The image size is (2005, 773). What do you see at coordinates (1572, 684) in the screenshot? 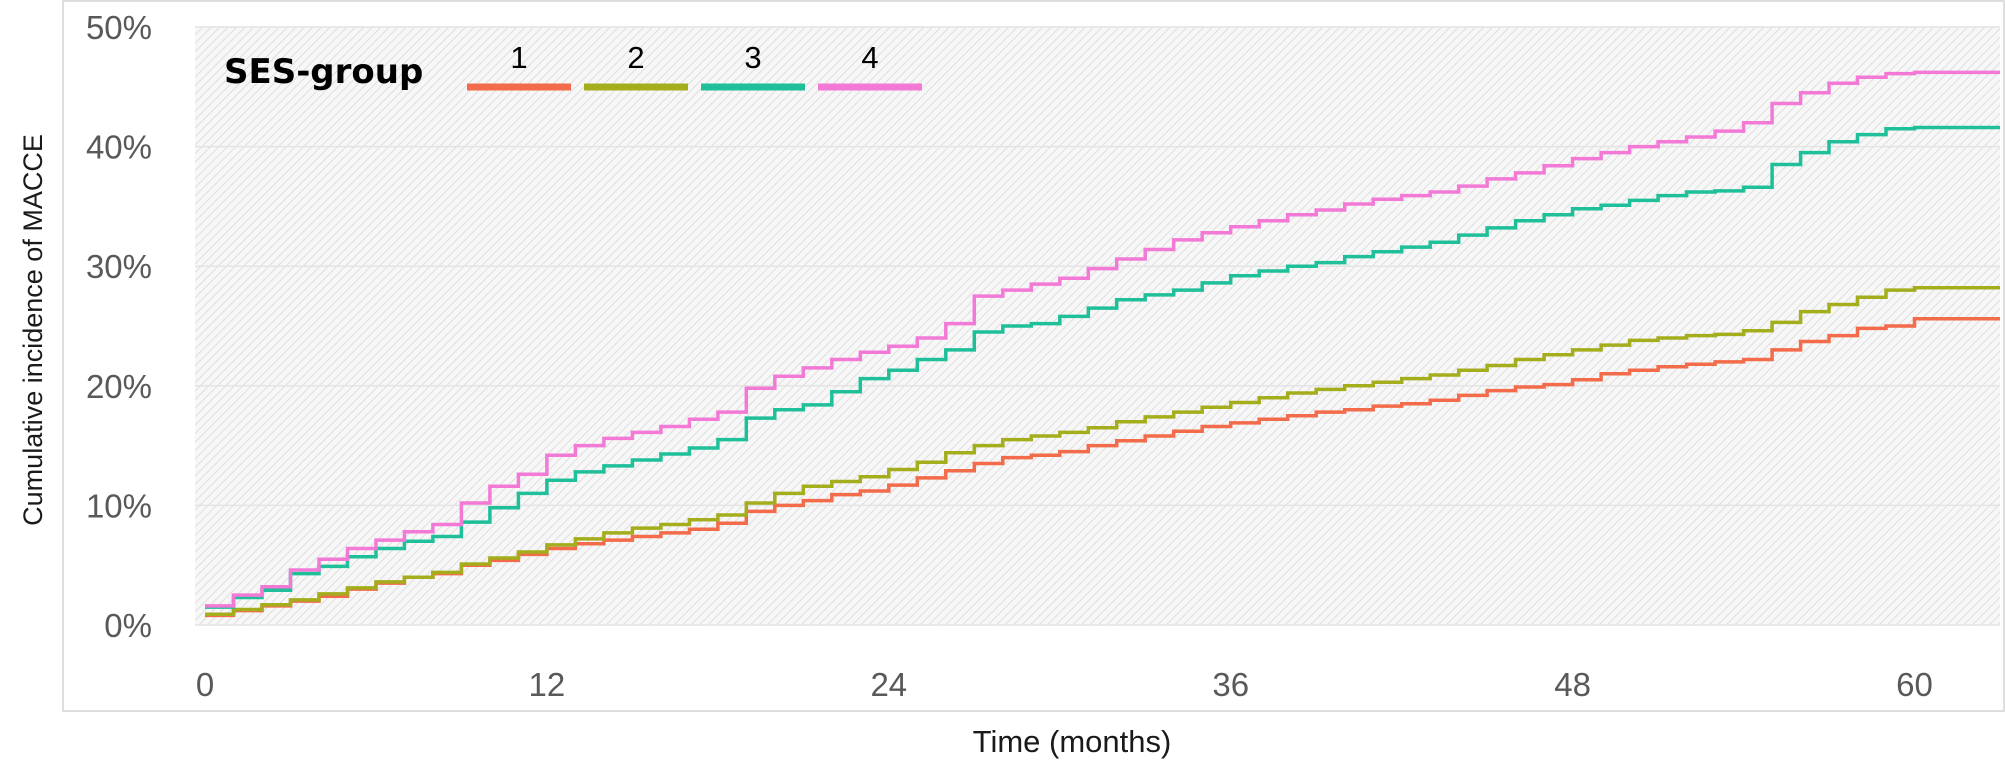
I see `x-tick-label: 48` at bounding box center [1572, 684].